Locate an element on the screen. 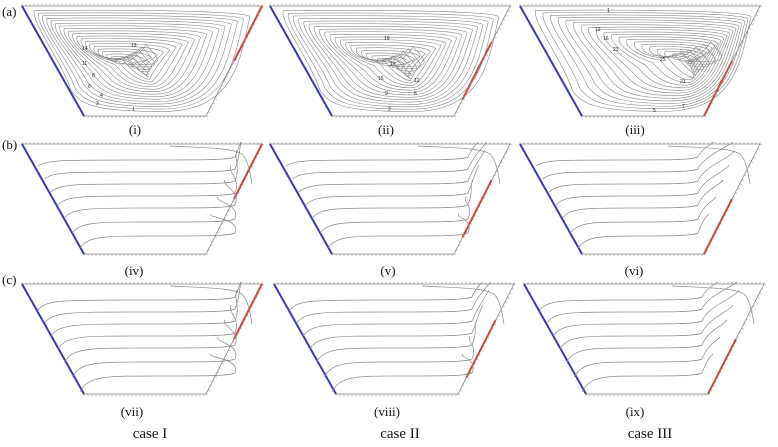 Image resolution: width=778 pixels, height=447 pixels. case-label-1: case I is located at coordinates (150, 434).